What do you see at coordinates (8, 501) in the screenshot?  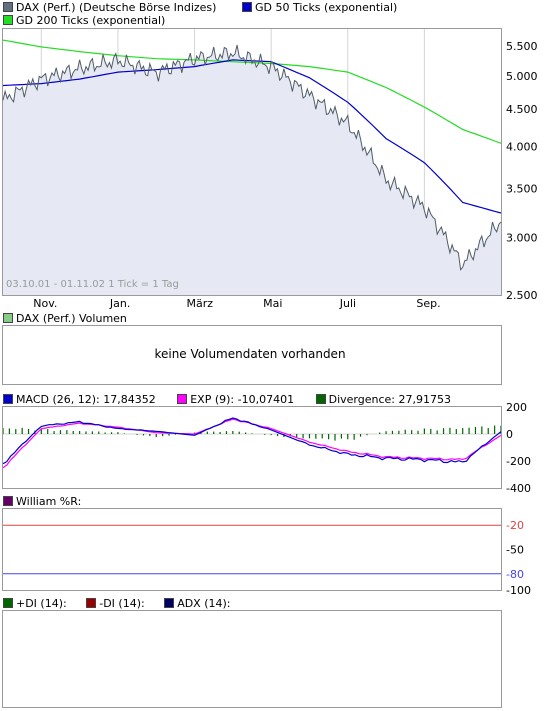 I see `william-swatch-icon` at bounding box center [8, 501].